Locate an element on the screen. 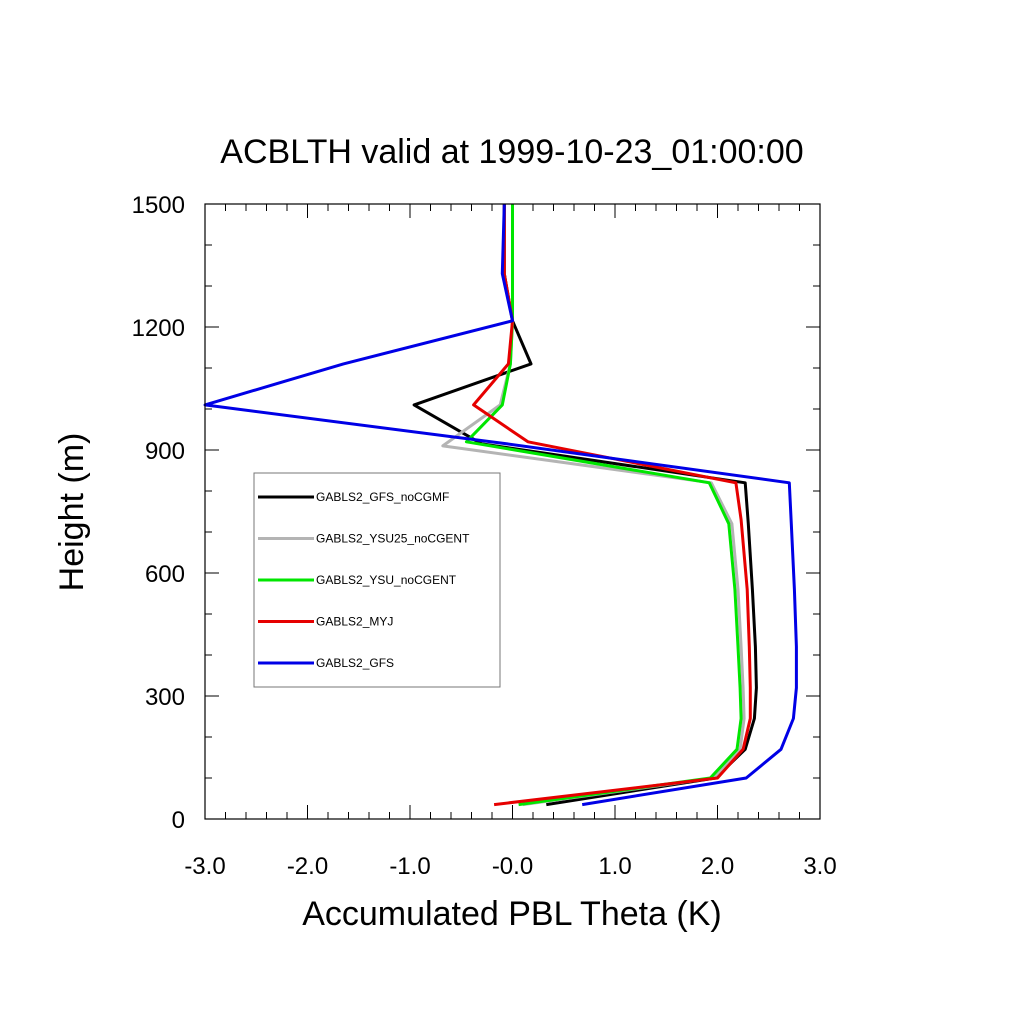 The height and width of the screenshot is (1024, 1024). y-tick-label: 900 is located at coordinates (165, 451).